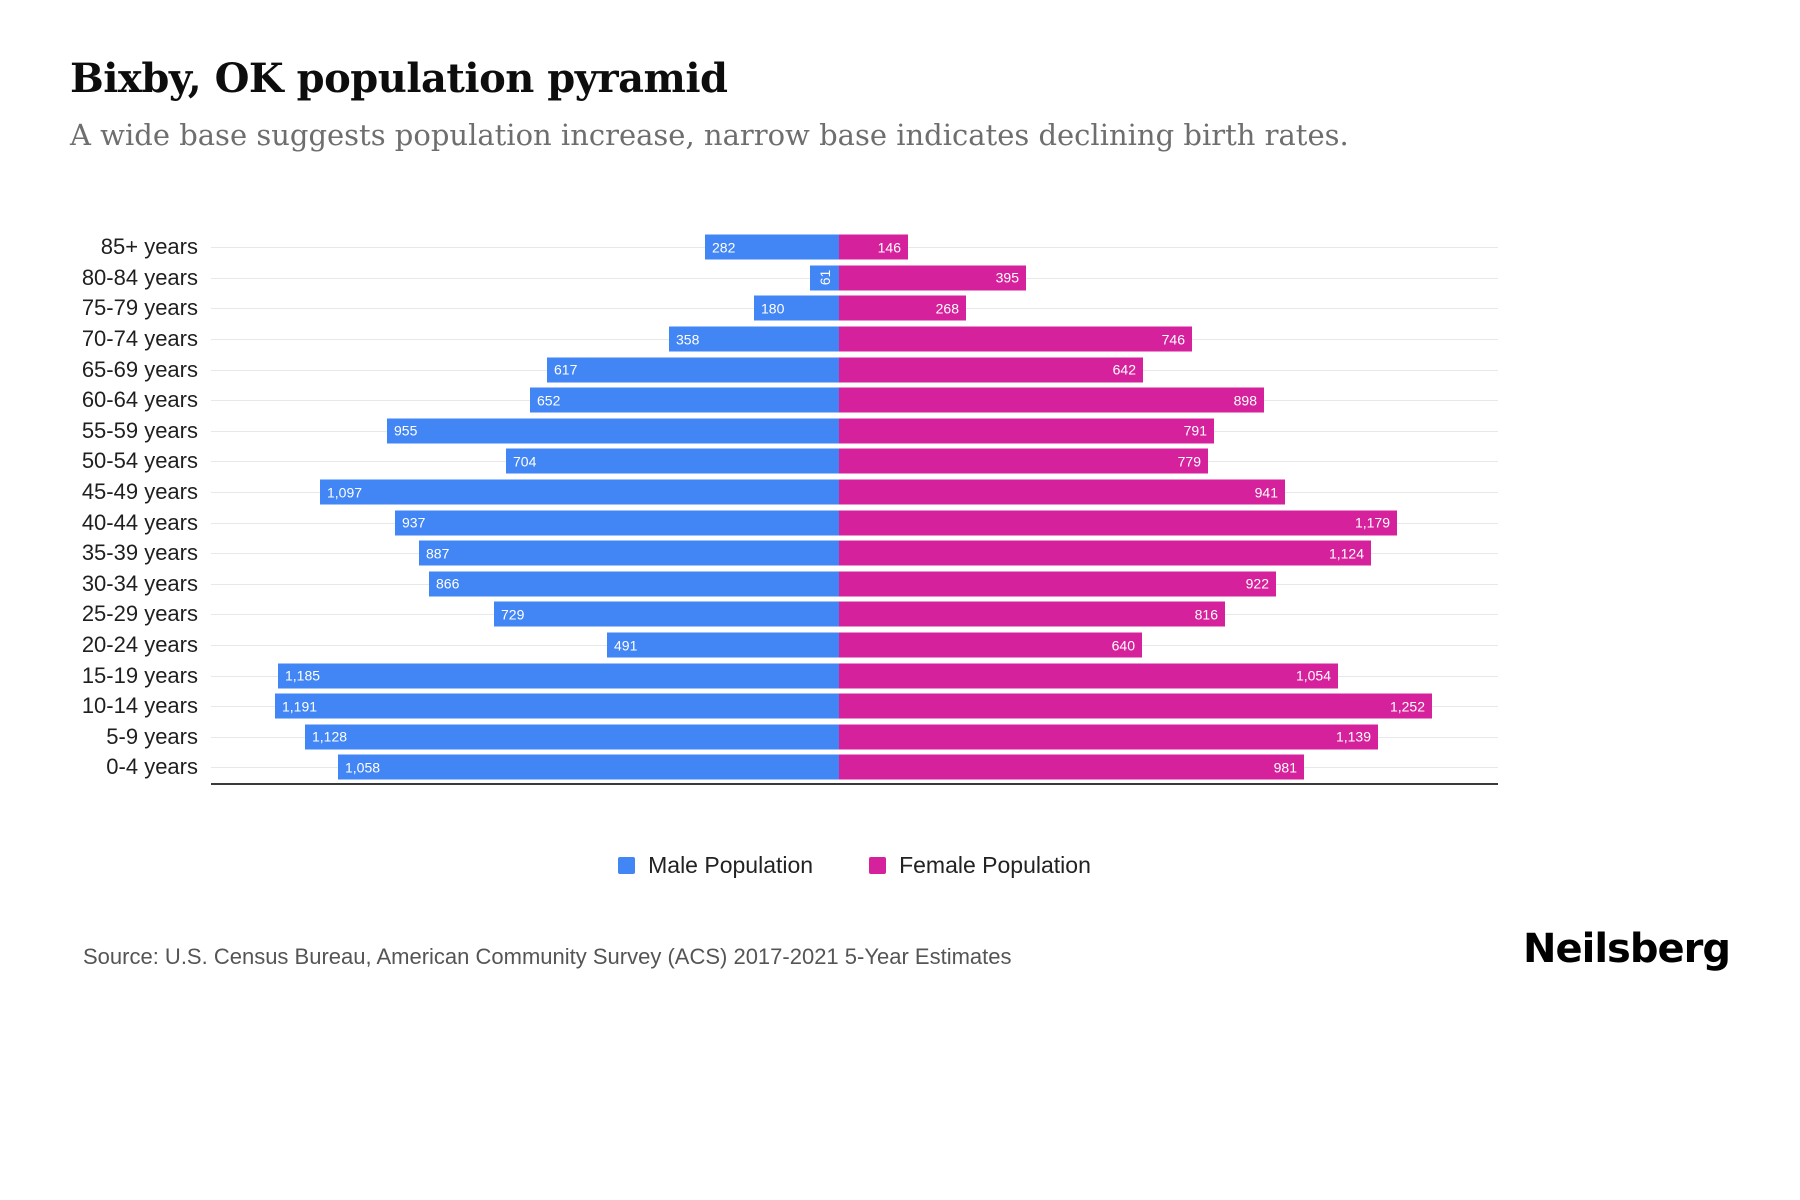 This screenshot has height=1200, width=1800. Describe the element at coordinates (139, 369) in the screenshot. I see `age-axis-label: 65-69 years` at that location.